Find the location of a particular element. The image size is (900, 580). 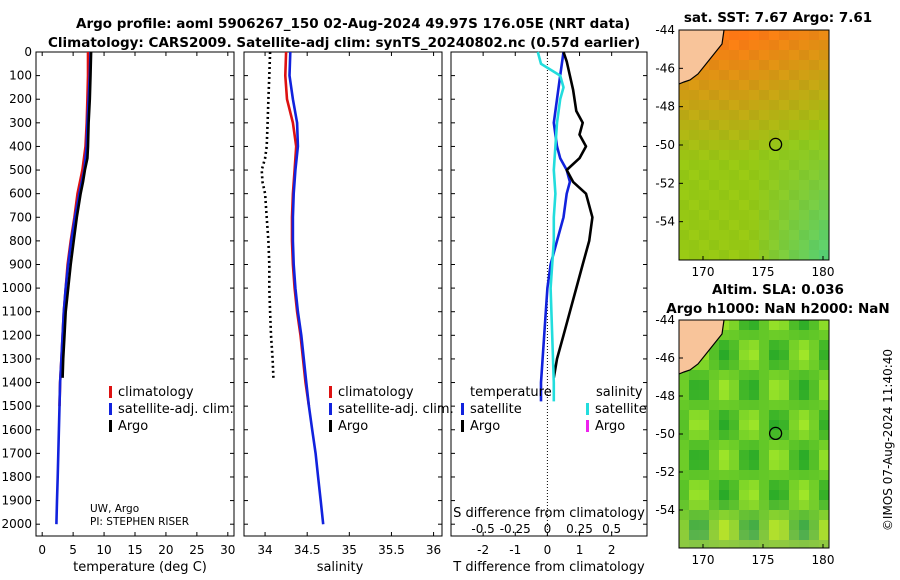

series-argo is located at coordinates (267, 216).